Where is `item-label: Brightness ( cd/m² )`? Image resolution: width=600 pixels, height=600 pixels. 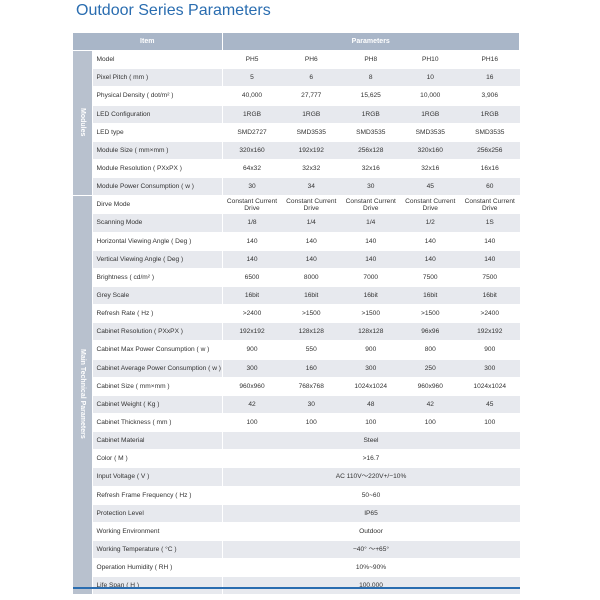 item-label: Brightness ( cd/m² ) is located at coordinates (157, 277).